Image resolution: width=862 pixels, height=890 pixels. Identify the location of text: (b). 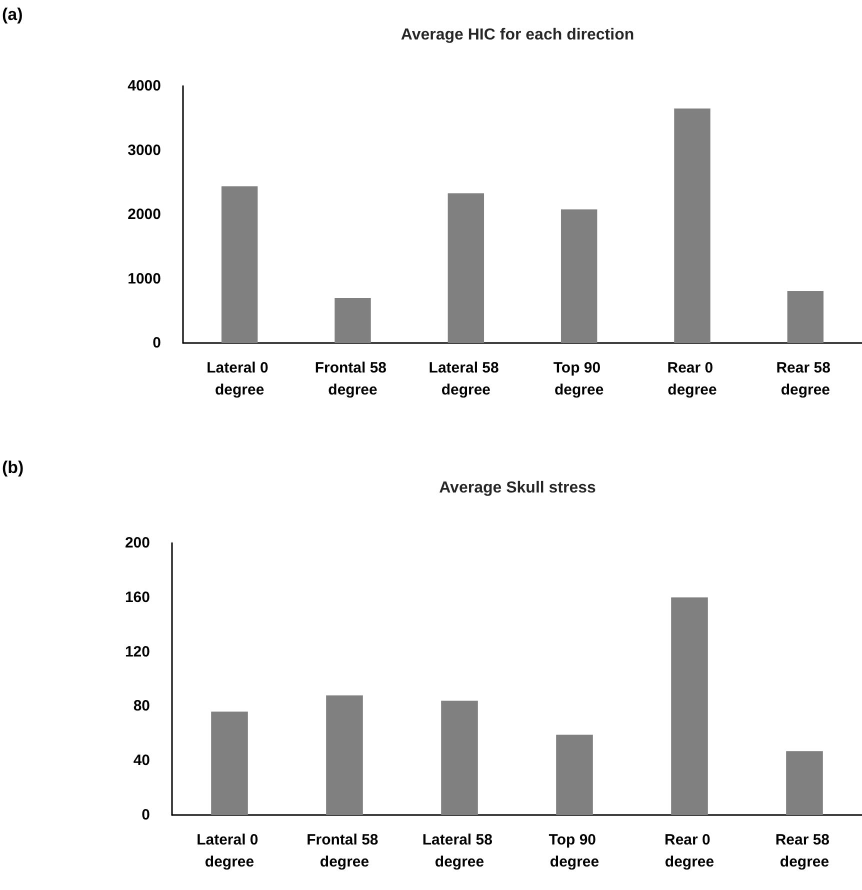
(13, 467).